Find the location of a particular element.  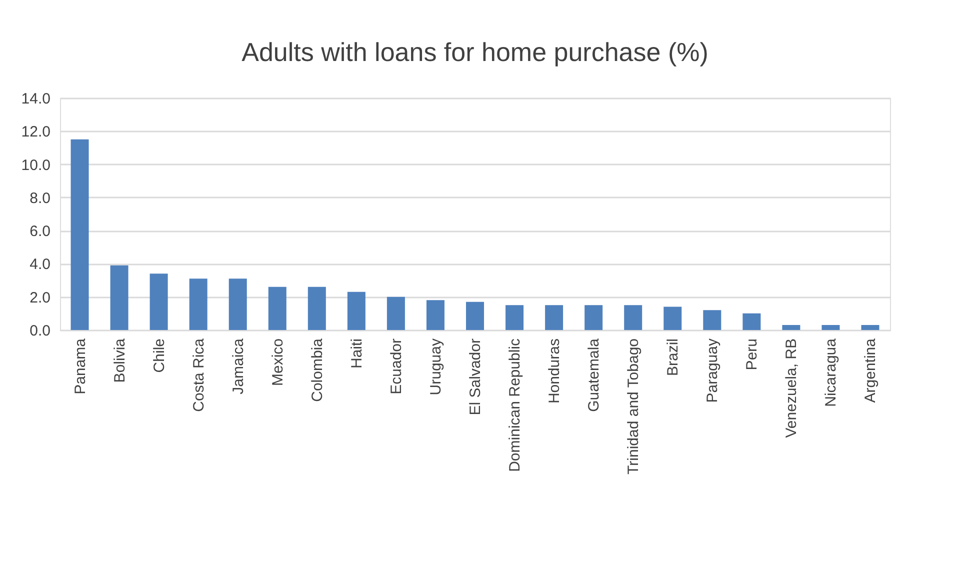

x-tick-label: Chile is located at coordinates (159, 355).